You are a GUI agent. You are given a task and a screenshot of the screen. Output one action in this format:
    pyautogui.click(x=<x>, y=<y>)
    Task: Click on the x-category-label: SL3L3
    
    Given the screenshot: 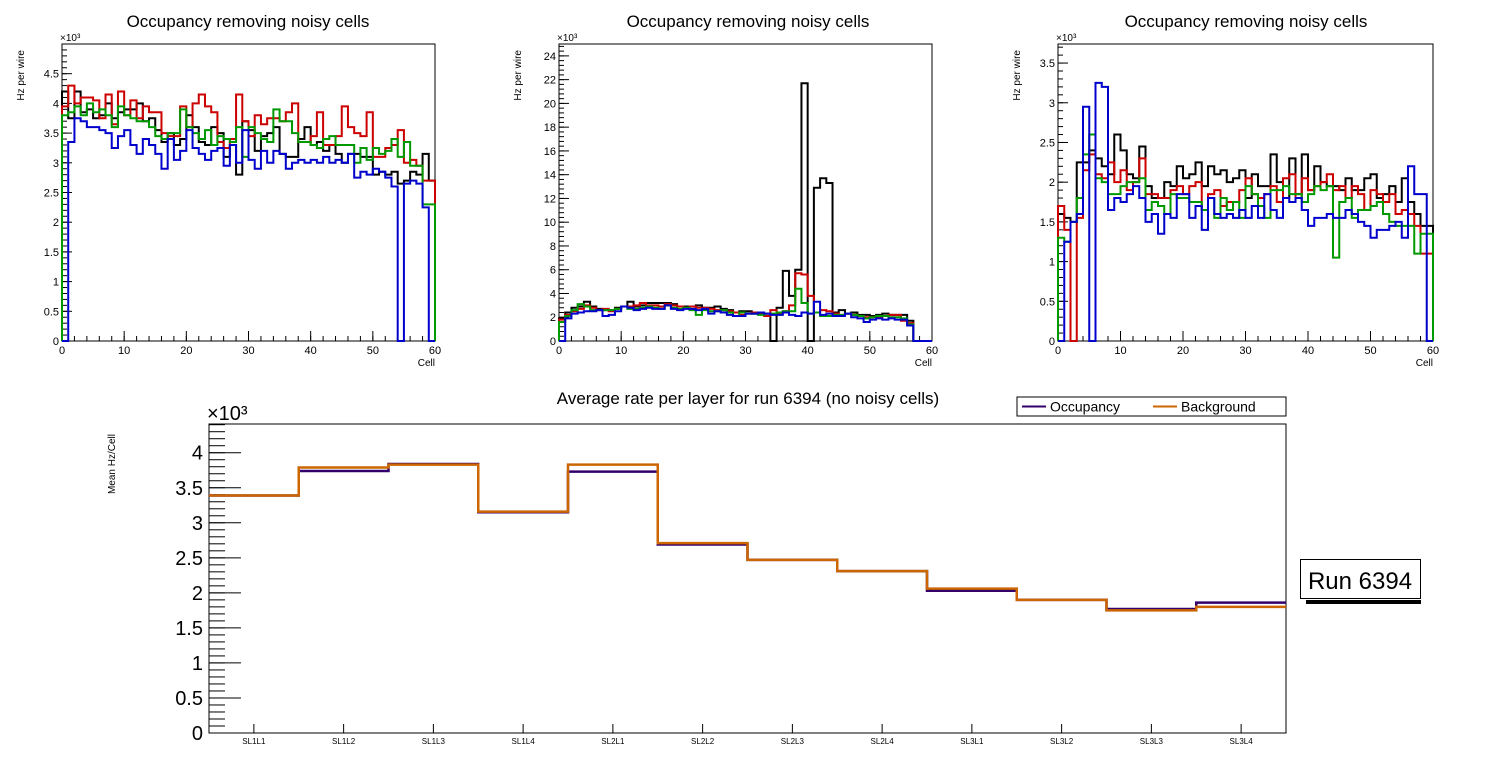 What is the action you would take?
    pyautogui.click(x=1152, y=741)
    